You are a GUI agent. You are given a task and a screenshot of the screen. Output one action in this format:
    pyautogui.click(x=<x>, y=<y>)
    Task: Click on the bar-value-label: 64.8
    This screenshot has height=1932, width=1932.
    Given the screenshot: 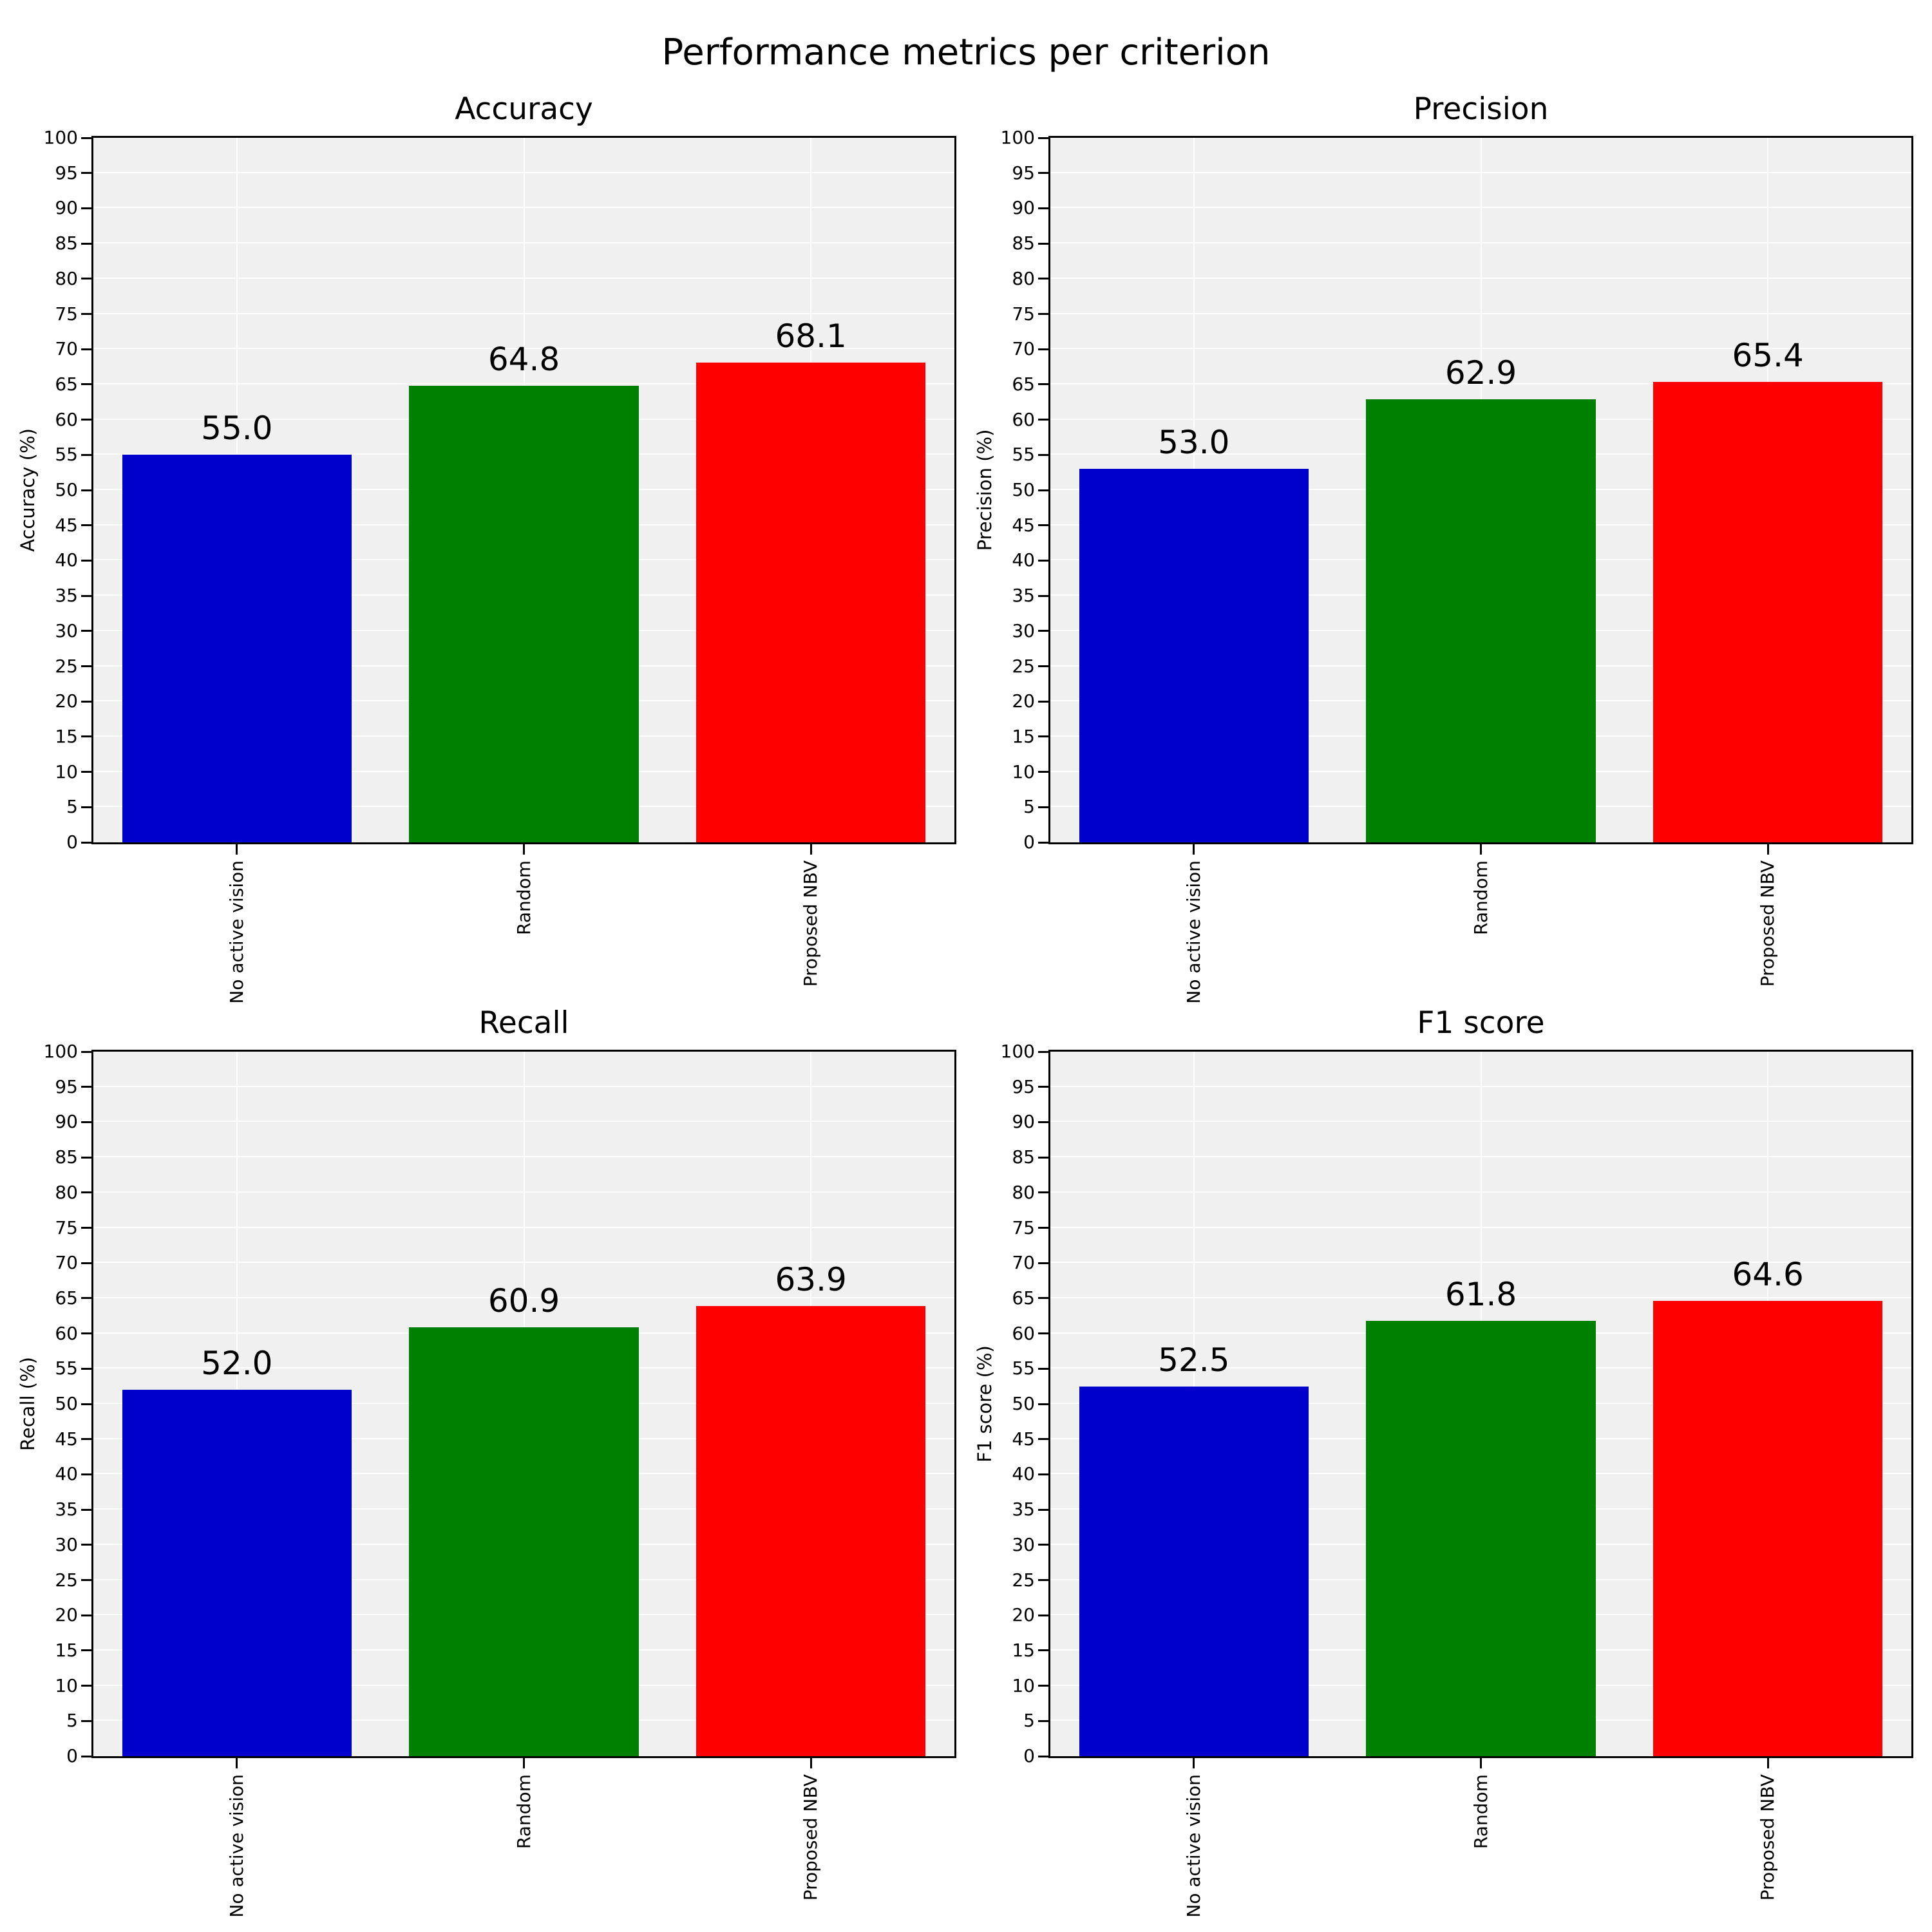 What is the action you would take?
    pyautogui.click(x=524, y=360)
    